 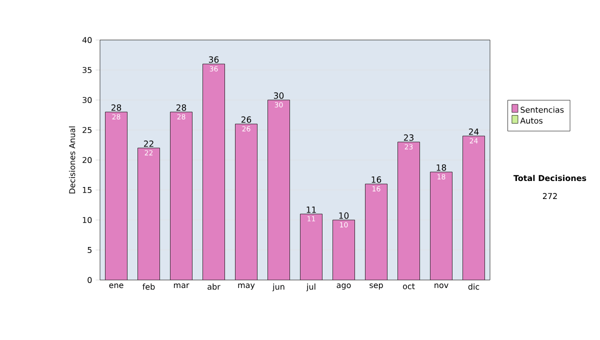 What do you see at coordinates (311, 209) in the screenshot?
I see `total-label: 11` at bounding box center [311, 209].